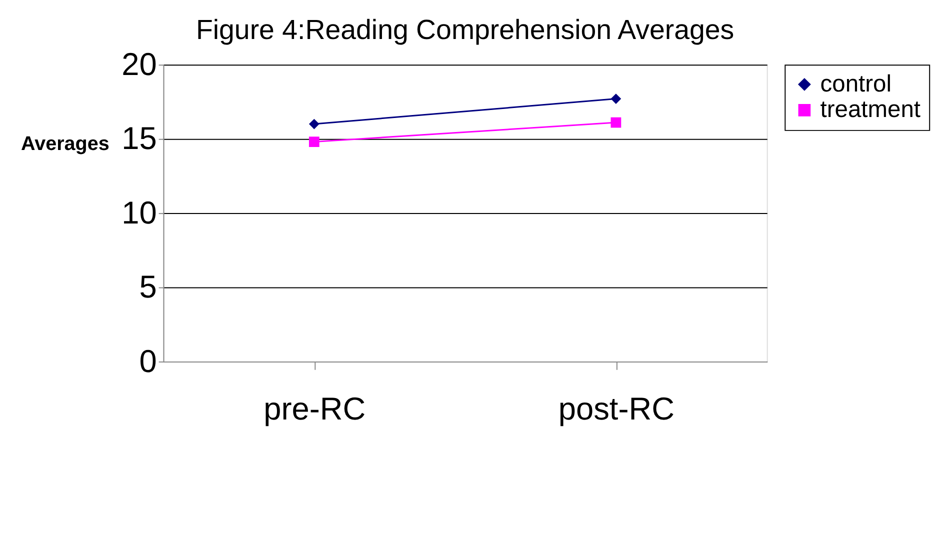 The width and height of the screenshot is (940, 552). Describe the element at coordinates (616, 408) in the screenshot. I see `x-tick-label: post-RC` at that location.